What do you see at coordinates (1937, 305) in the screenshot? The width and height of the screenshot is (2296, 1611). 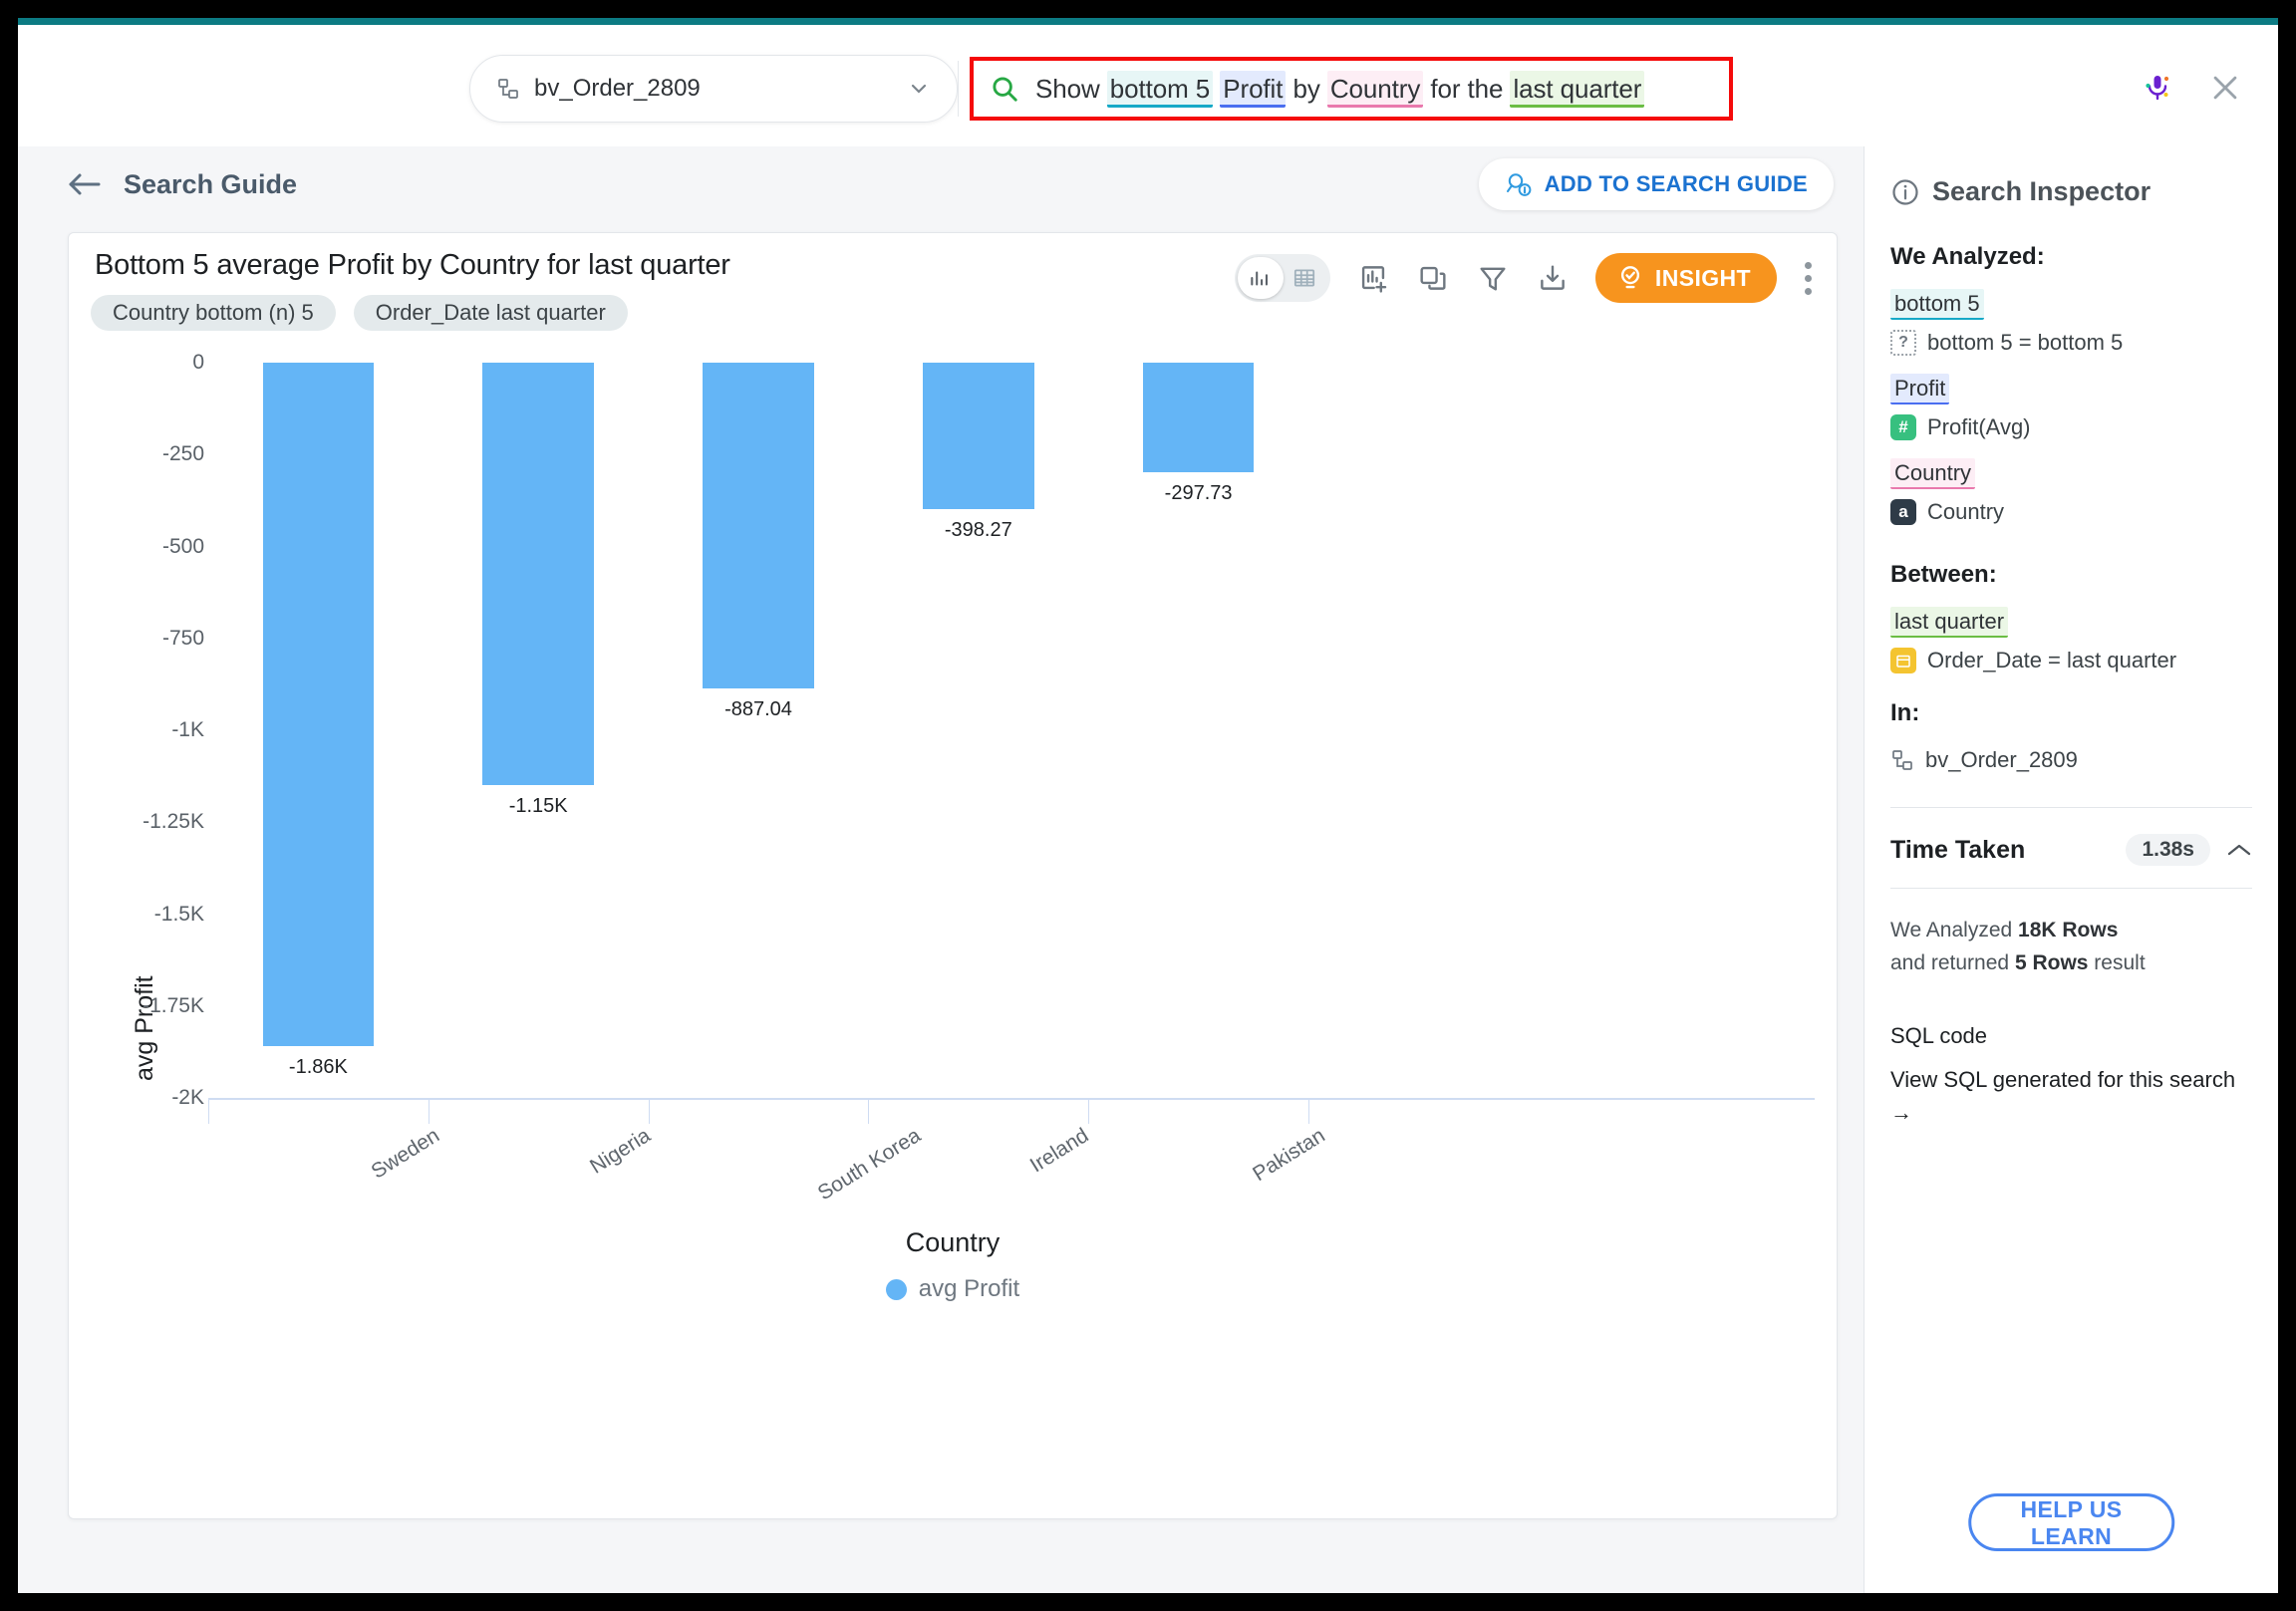 I see `inspector-token: bottom 5` at bounding box center [1937, 305].